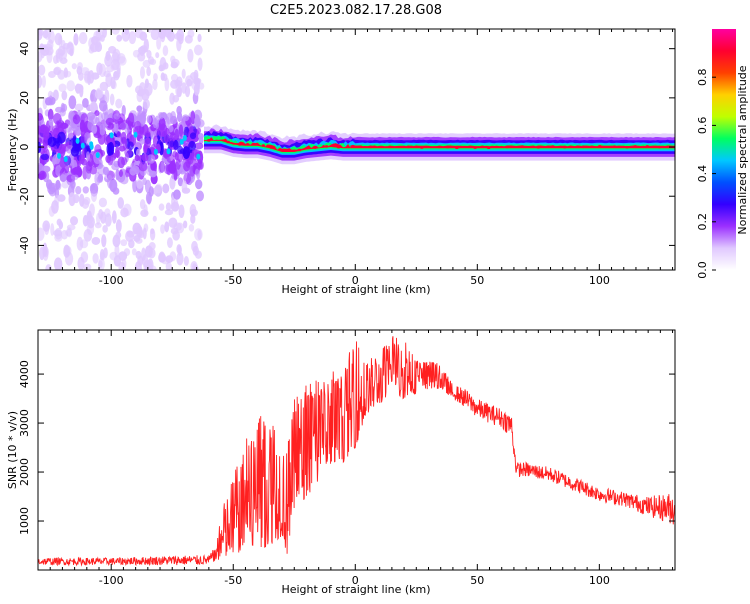  Describe the element at coordinates (702, 270) in the screenshot. I see `colorbar-tick-label: 0.0` at that location.